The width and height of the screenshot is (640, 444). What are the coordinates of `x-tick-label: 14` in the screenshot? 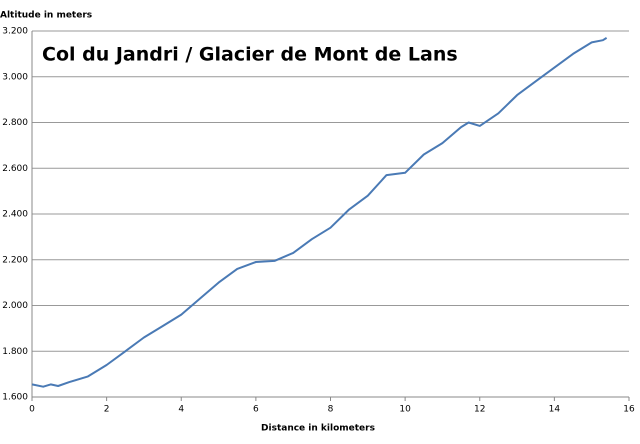 It's located at (555, 410).